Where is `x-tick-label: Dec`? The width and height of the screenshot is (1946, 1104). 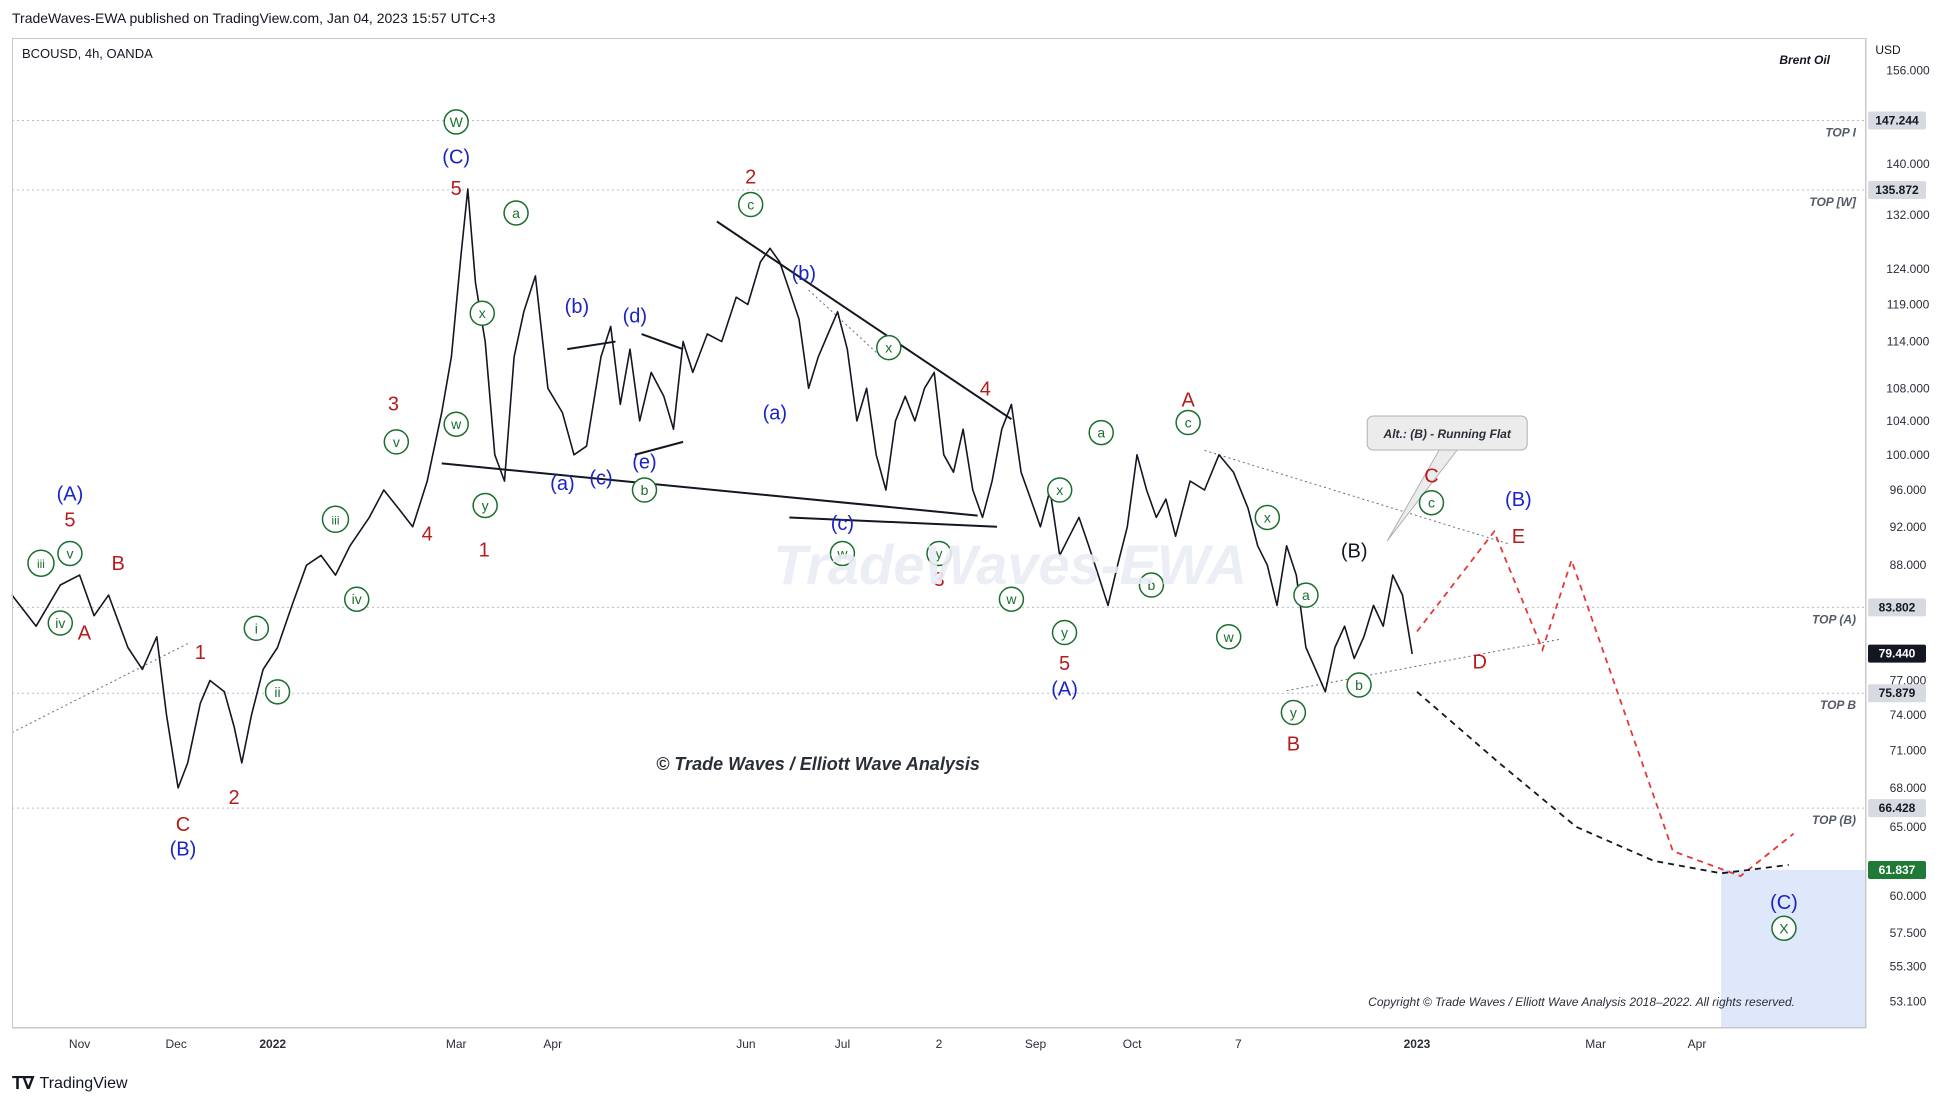 x-tick-label: Dec is located at coordinates (175, 1044).